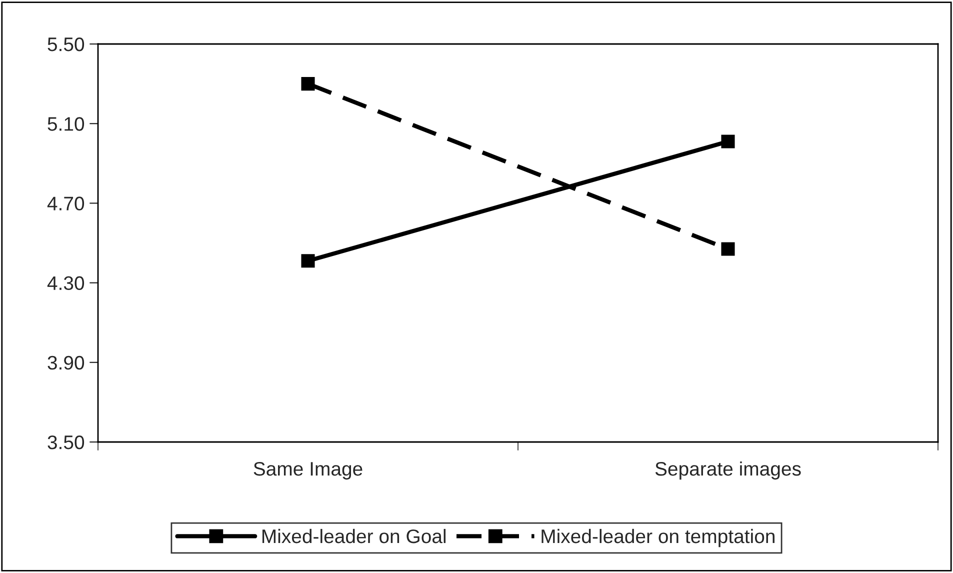 The width and height of the screenshot is (953, 573). I want to click on y-tick-label: 5.10, so click(66, 124).